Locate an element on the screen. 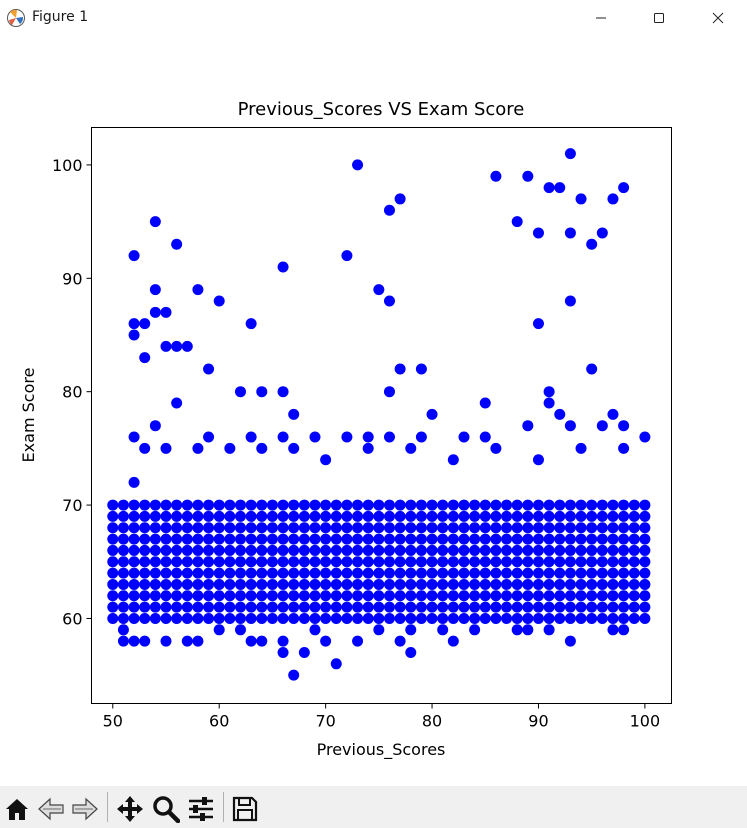  close-button is located at coordinates (718, 18).